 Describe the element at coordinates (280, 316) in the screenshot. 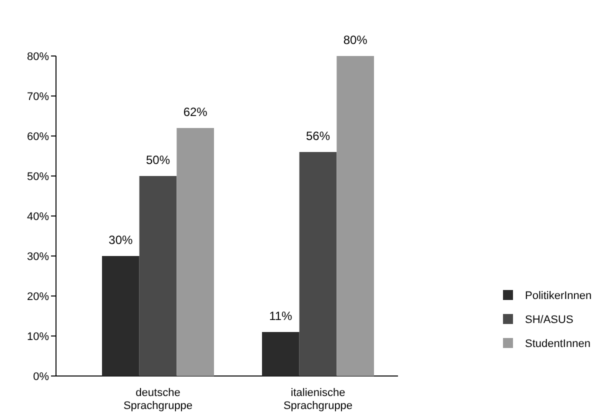

I see `text: 11%` at that location.